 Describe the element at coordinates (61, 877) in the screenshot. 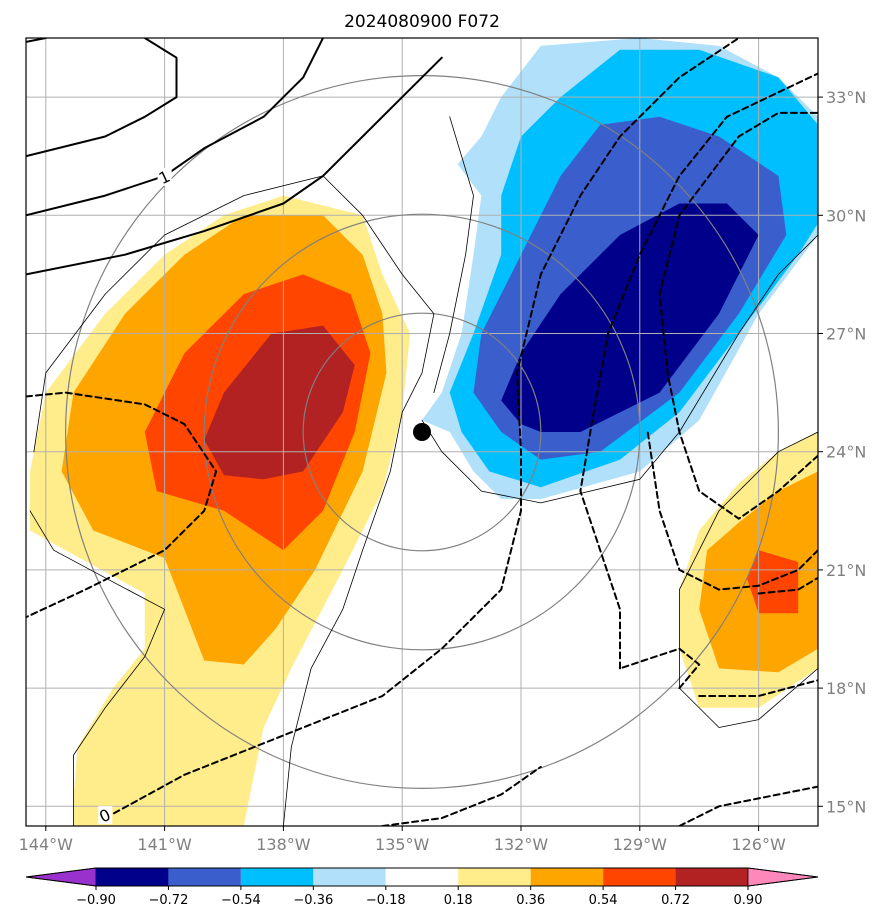

I see `colorbar-extend-min` at that location.